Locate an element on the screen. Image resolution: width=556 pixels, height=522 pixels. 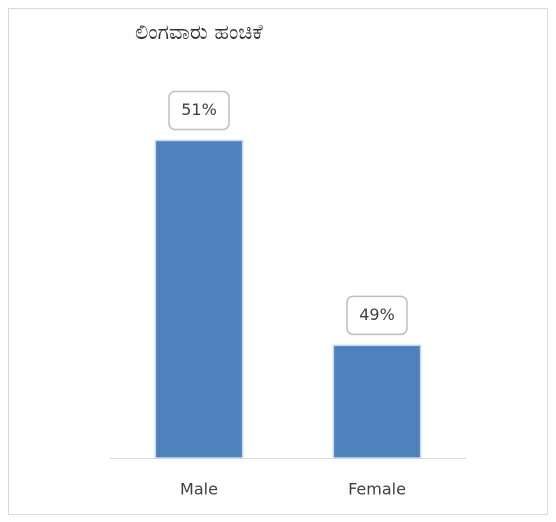
x-tick-label: Male is located at coordinates (199, 489).